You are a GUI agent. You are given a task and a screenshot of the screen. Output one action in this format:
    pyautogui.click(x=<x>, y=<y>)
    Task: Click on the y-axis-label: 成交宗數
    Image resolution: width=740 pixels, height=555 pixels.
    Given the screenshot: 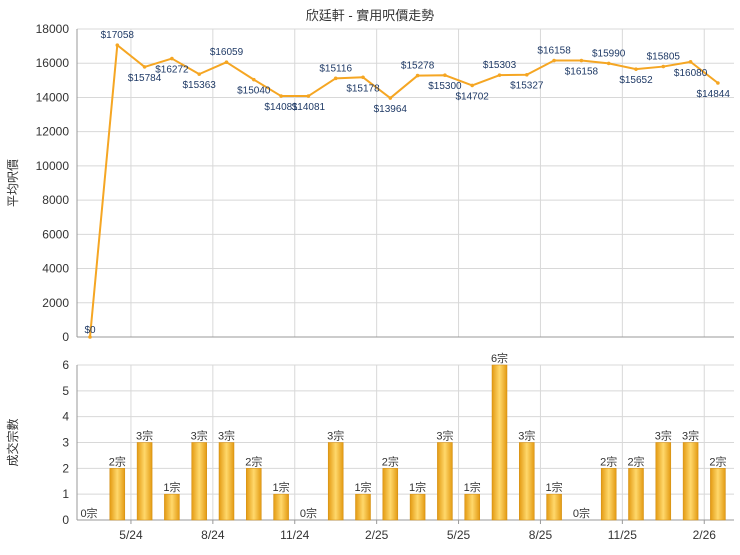 What is the action you would take?
    pyautogui.click(x=12, y=442)
    